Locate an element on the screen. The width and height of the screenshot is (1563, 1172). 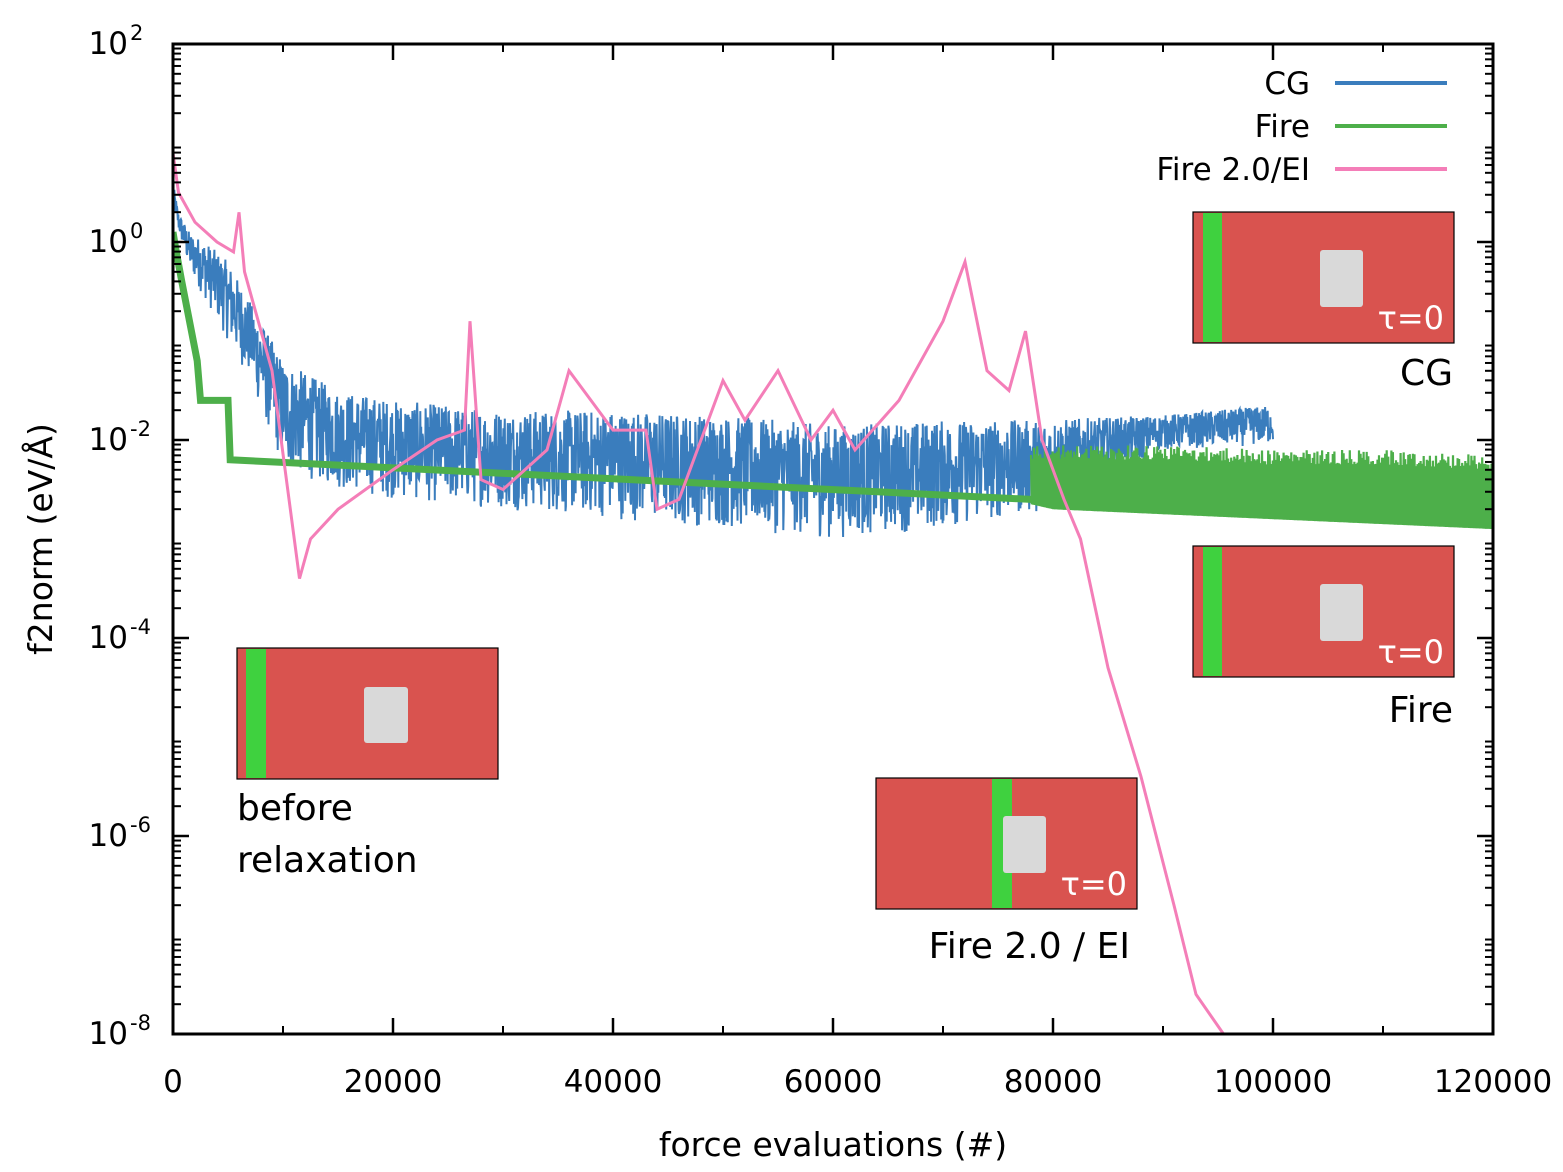
inset-caption: Fire 2.0 / EI is located at coordinates (1029, 946).